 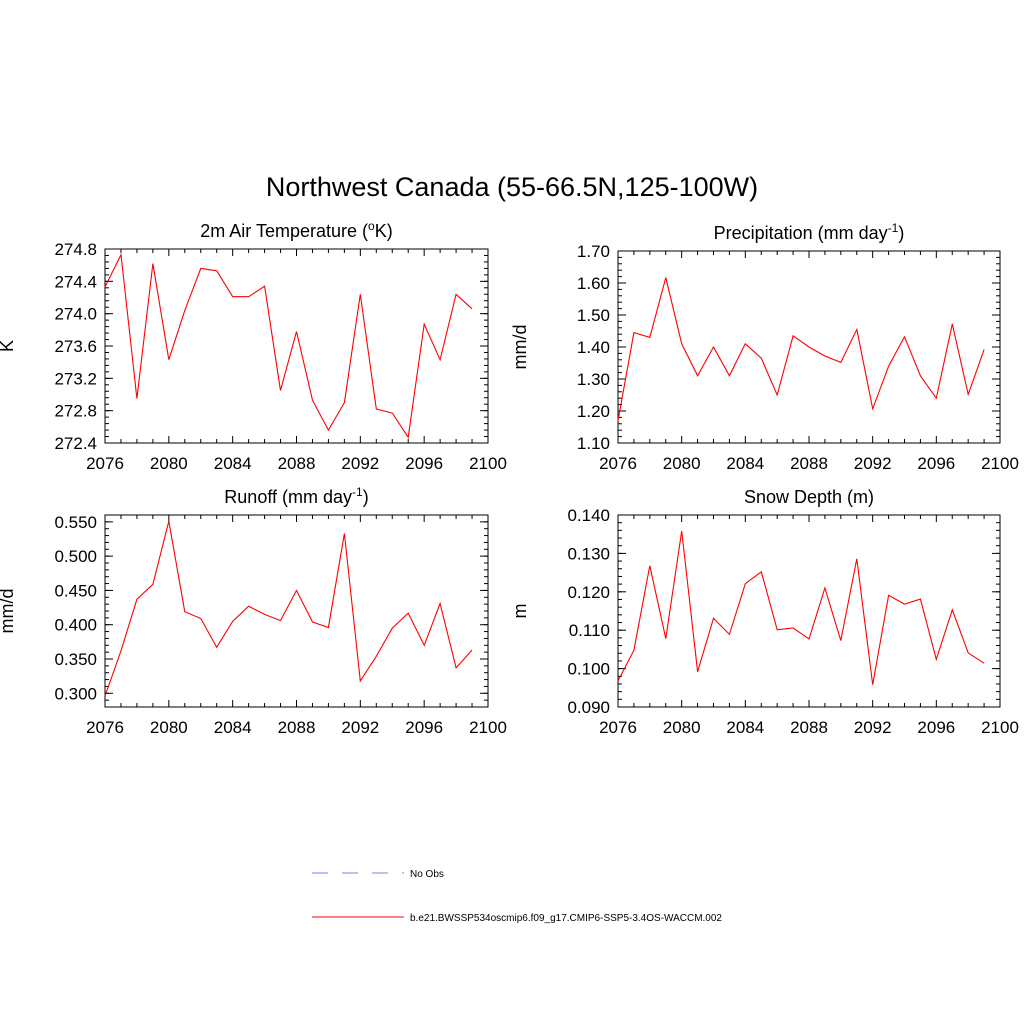 I want to click on y-tick-label: 1.70, so click(x=593, y=251).